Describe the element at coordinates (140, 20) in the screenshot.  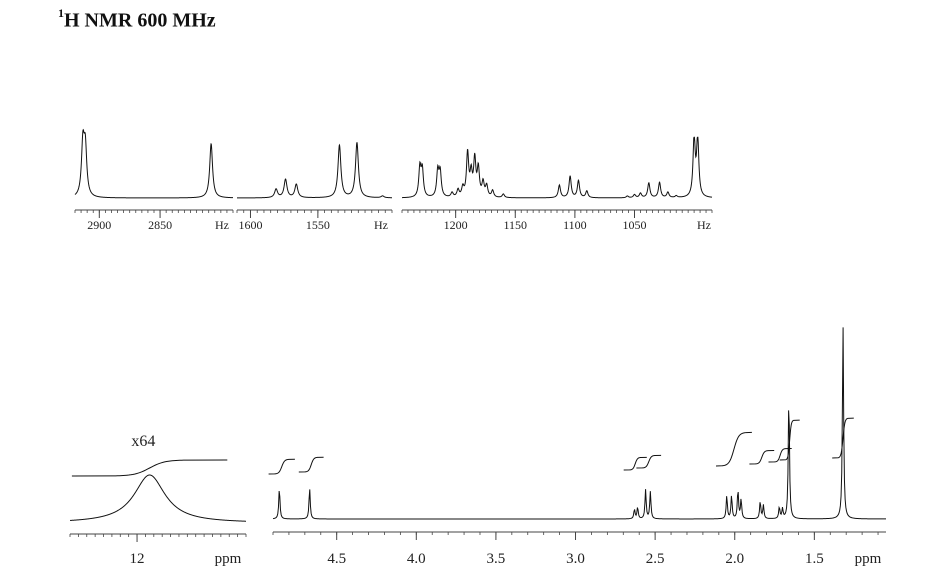
I see `title-text: H NMR 600 MHz` at that location.